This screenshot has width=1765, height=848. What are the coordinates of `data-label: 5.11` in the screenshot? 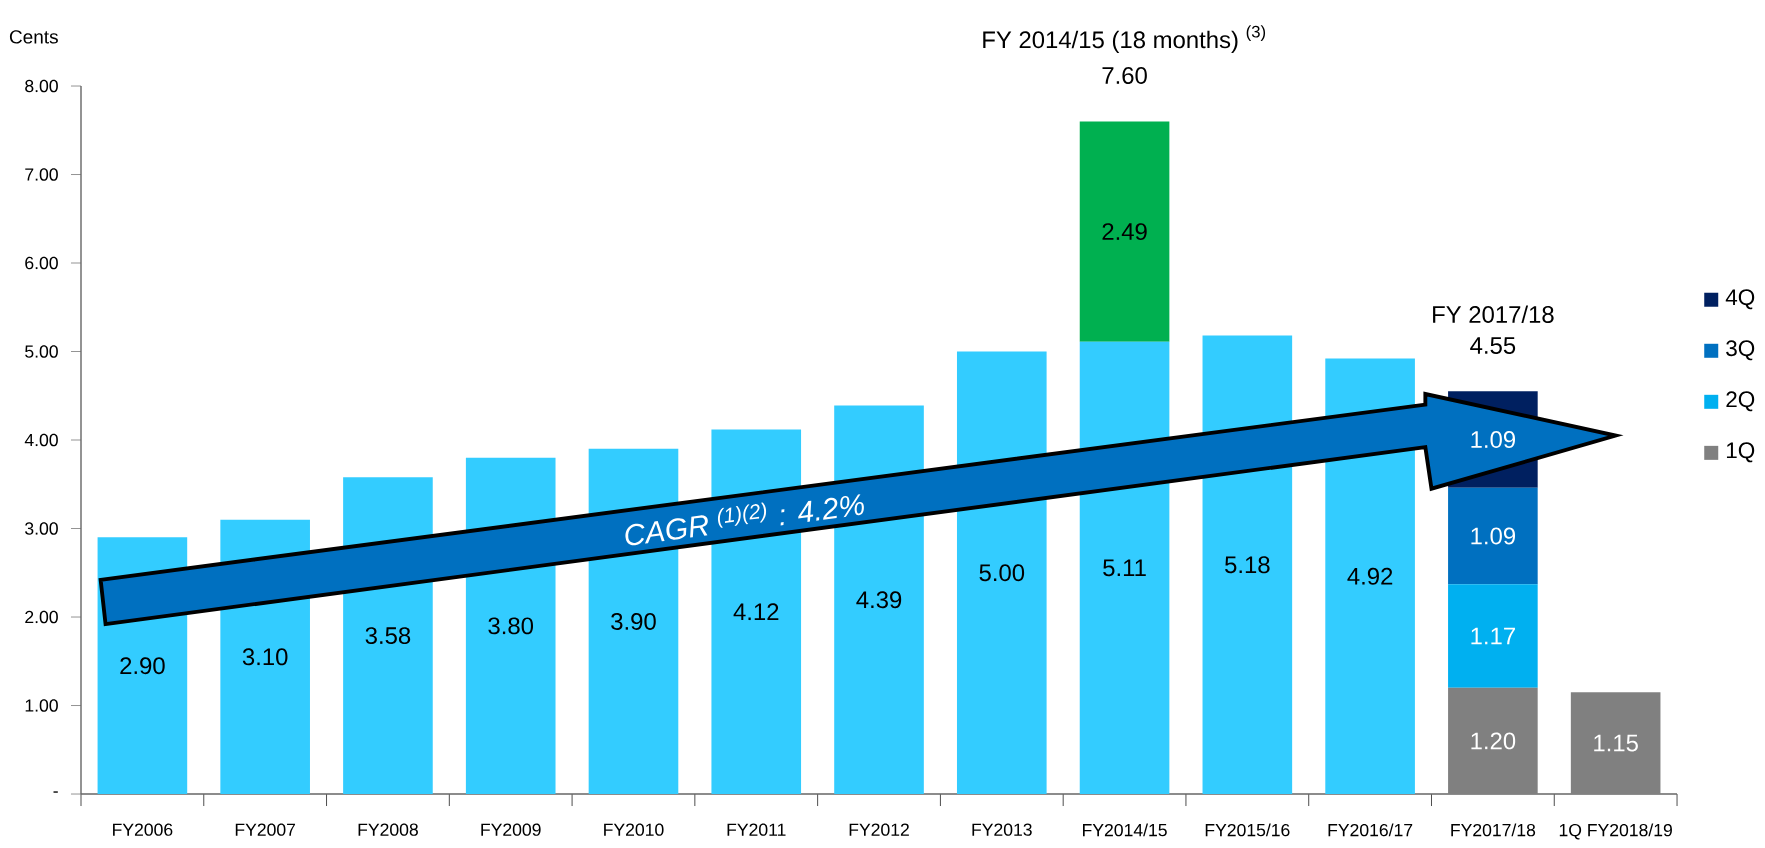 It's located at (1124, 568).